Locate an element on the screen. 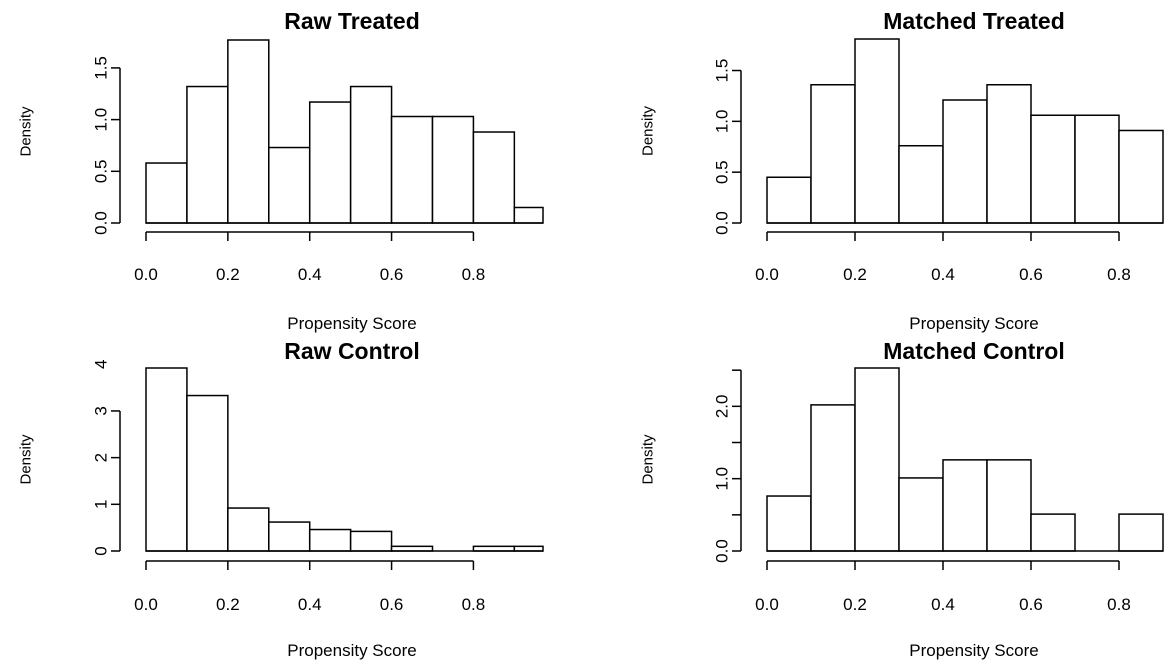 The height and width of the screenshot is (663, 1167). y-tick-label: 2 is located at coordinates (101, 457).